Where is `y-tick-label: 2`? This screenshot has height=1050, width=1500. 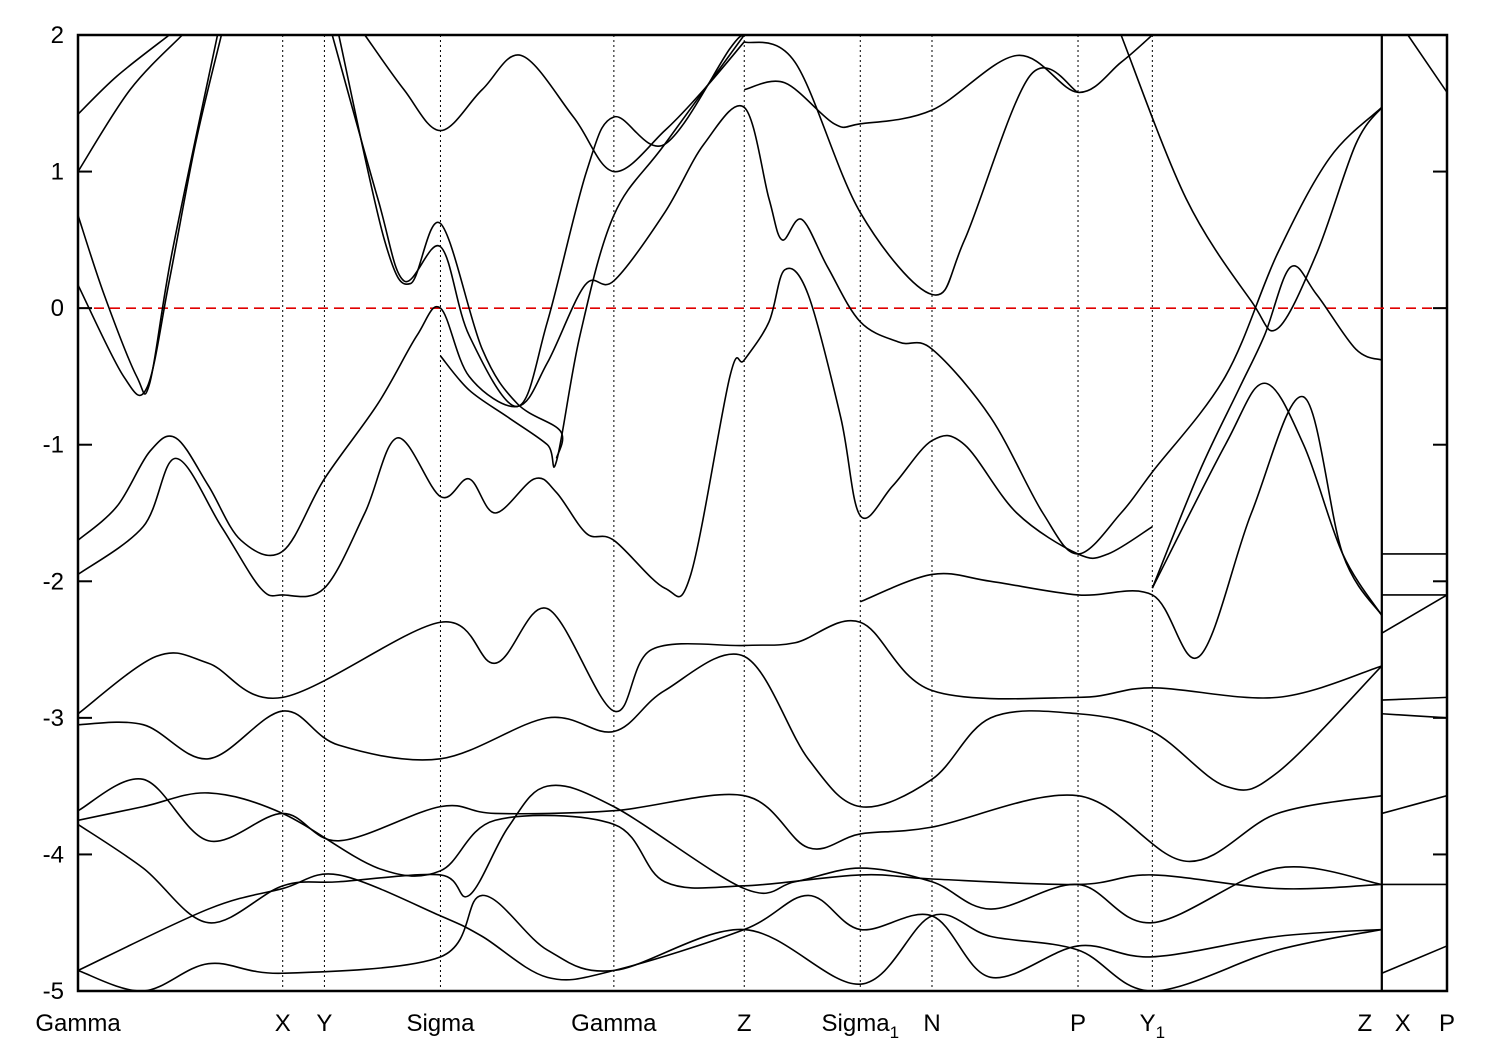 y-tick-label: 2 is located at coordinates (57, 35).